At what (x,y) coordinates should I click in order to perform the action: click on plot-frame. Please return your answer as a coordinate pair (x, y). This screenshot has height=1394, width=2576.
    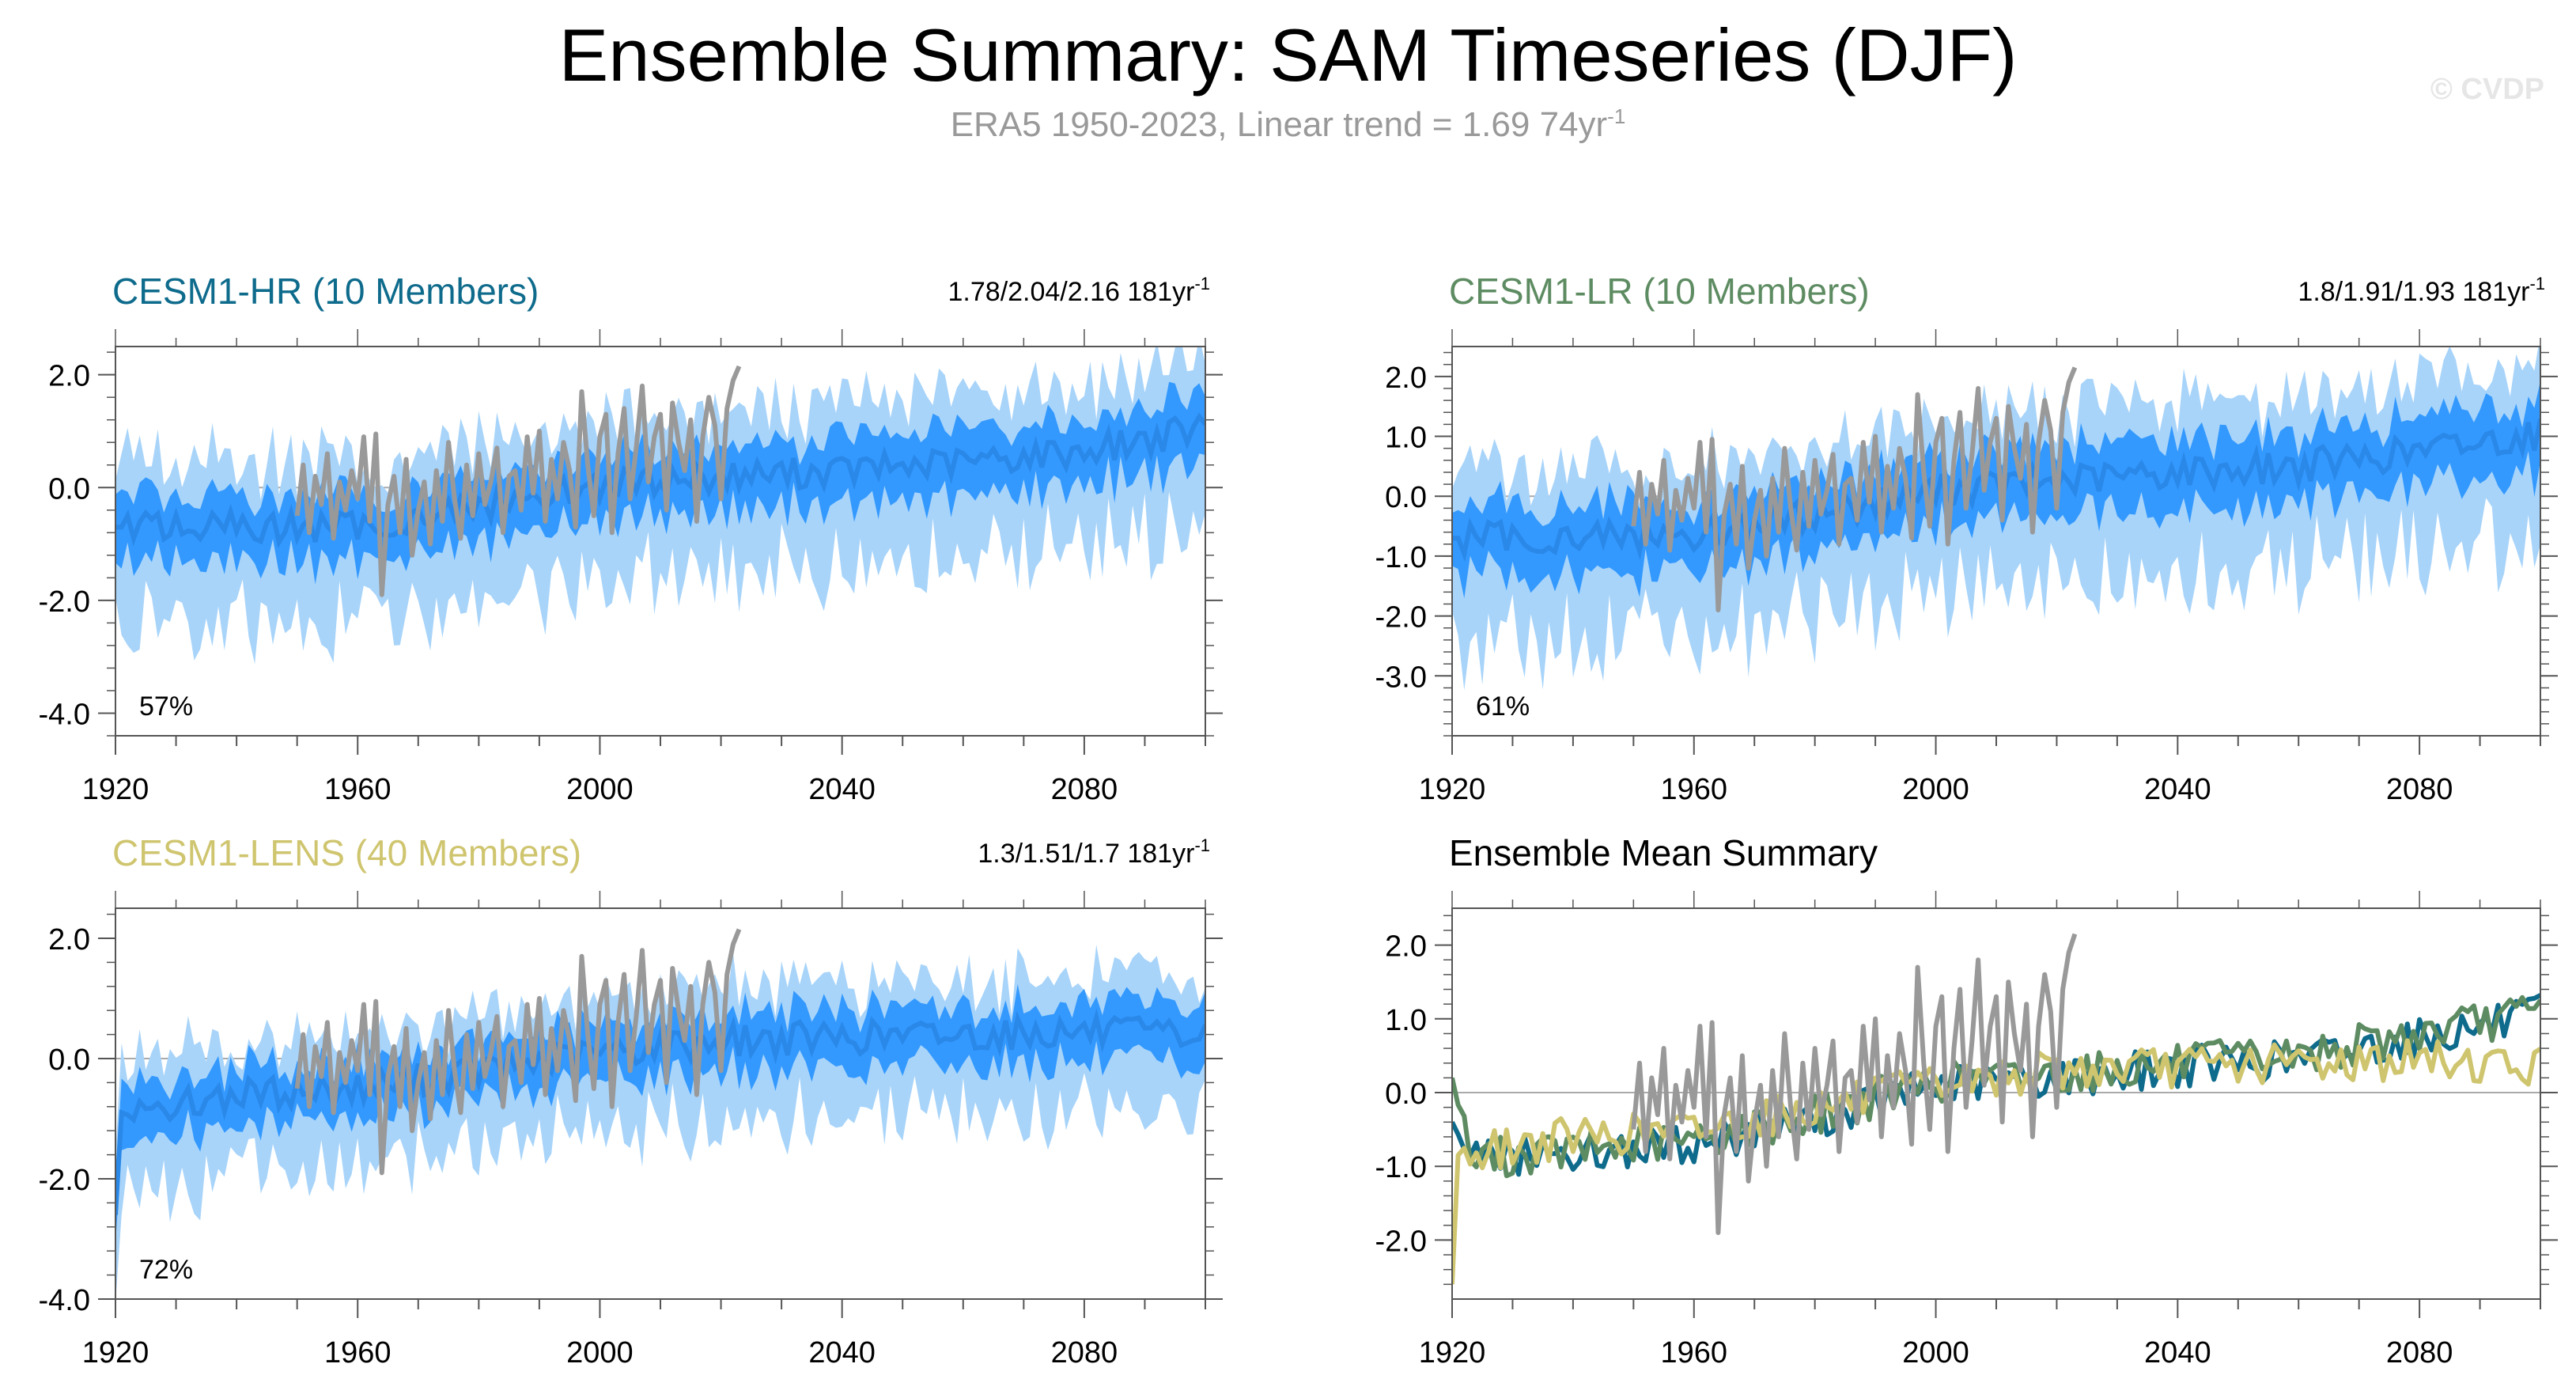
    Looking at the image, I should click on (1996, 1103).